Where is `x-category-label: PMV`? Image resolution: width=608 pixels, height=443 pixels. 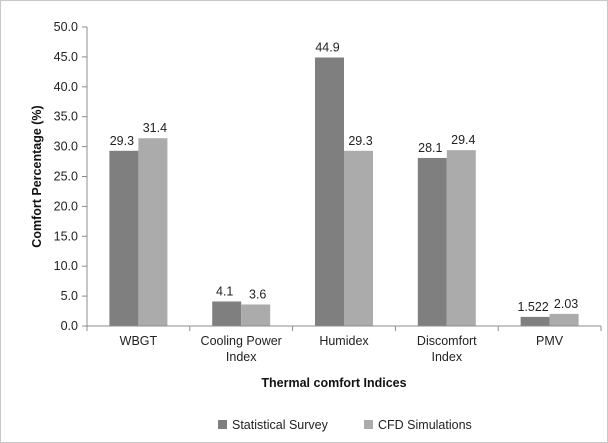
x-category-label: PMV is located at coordinates (550, 341).